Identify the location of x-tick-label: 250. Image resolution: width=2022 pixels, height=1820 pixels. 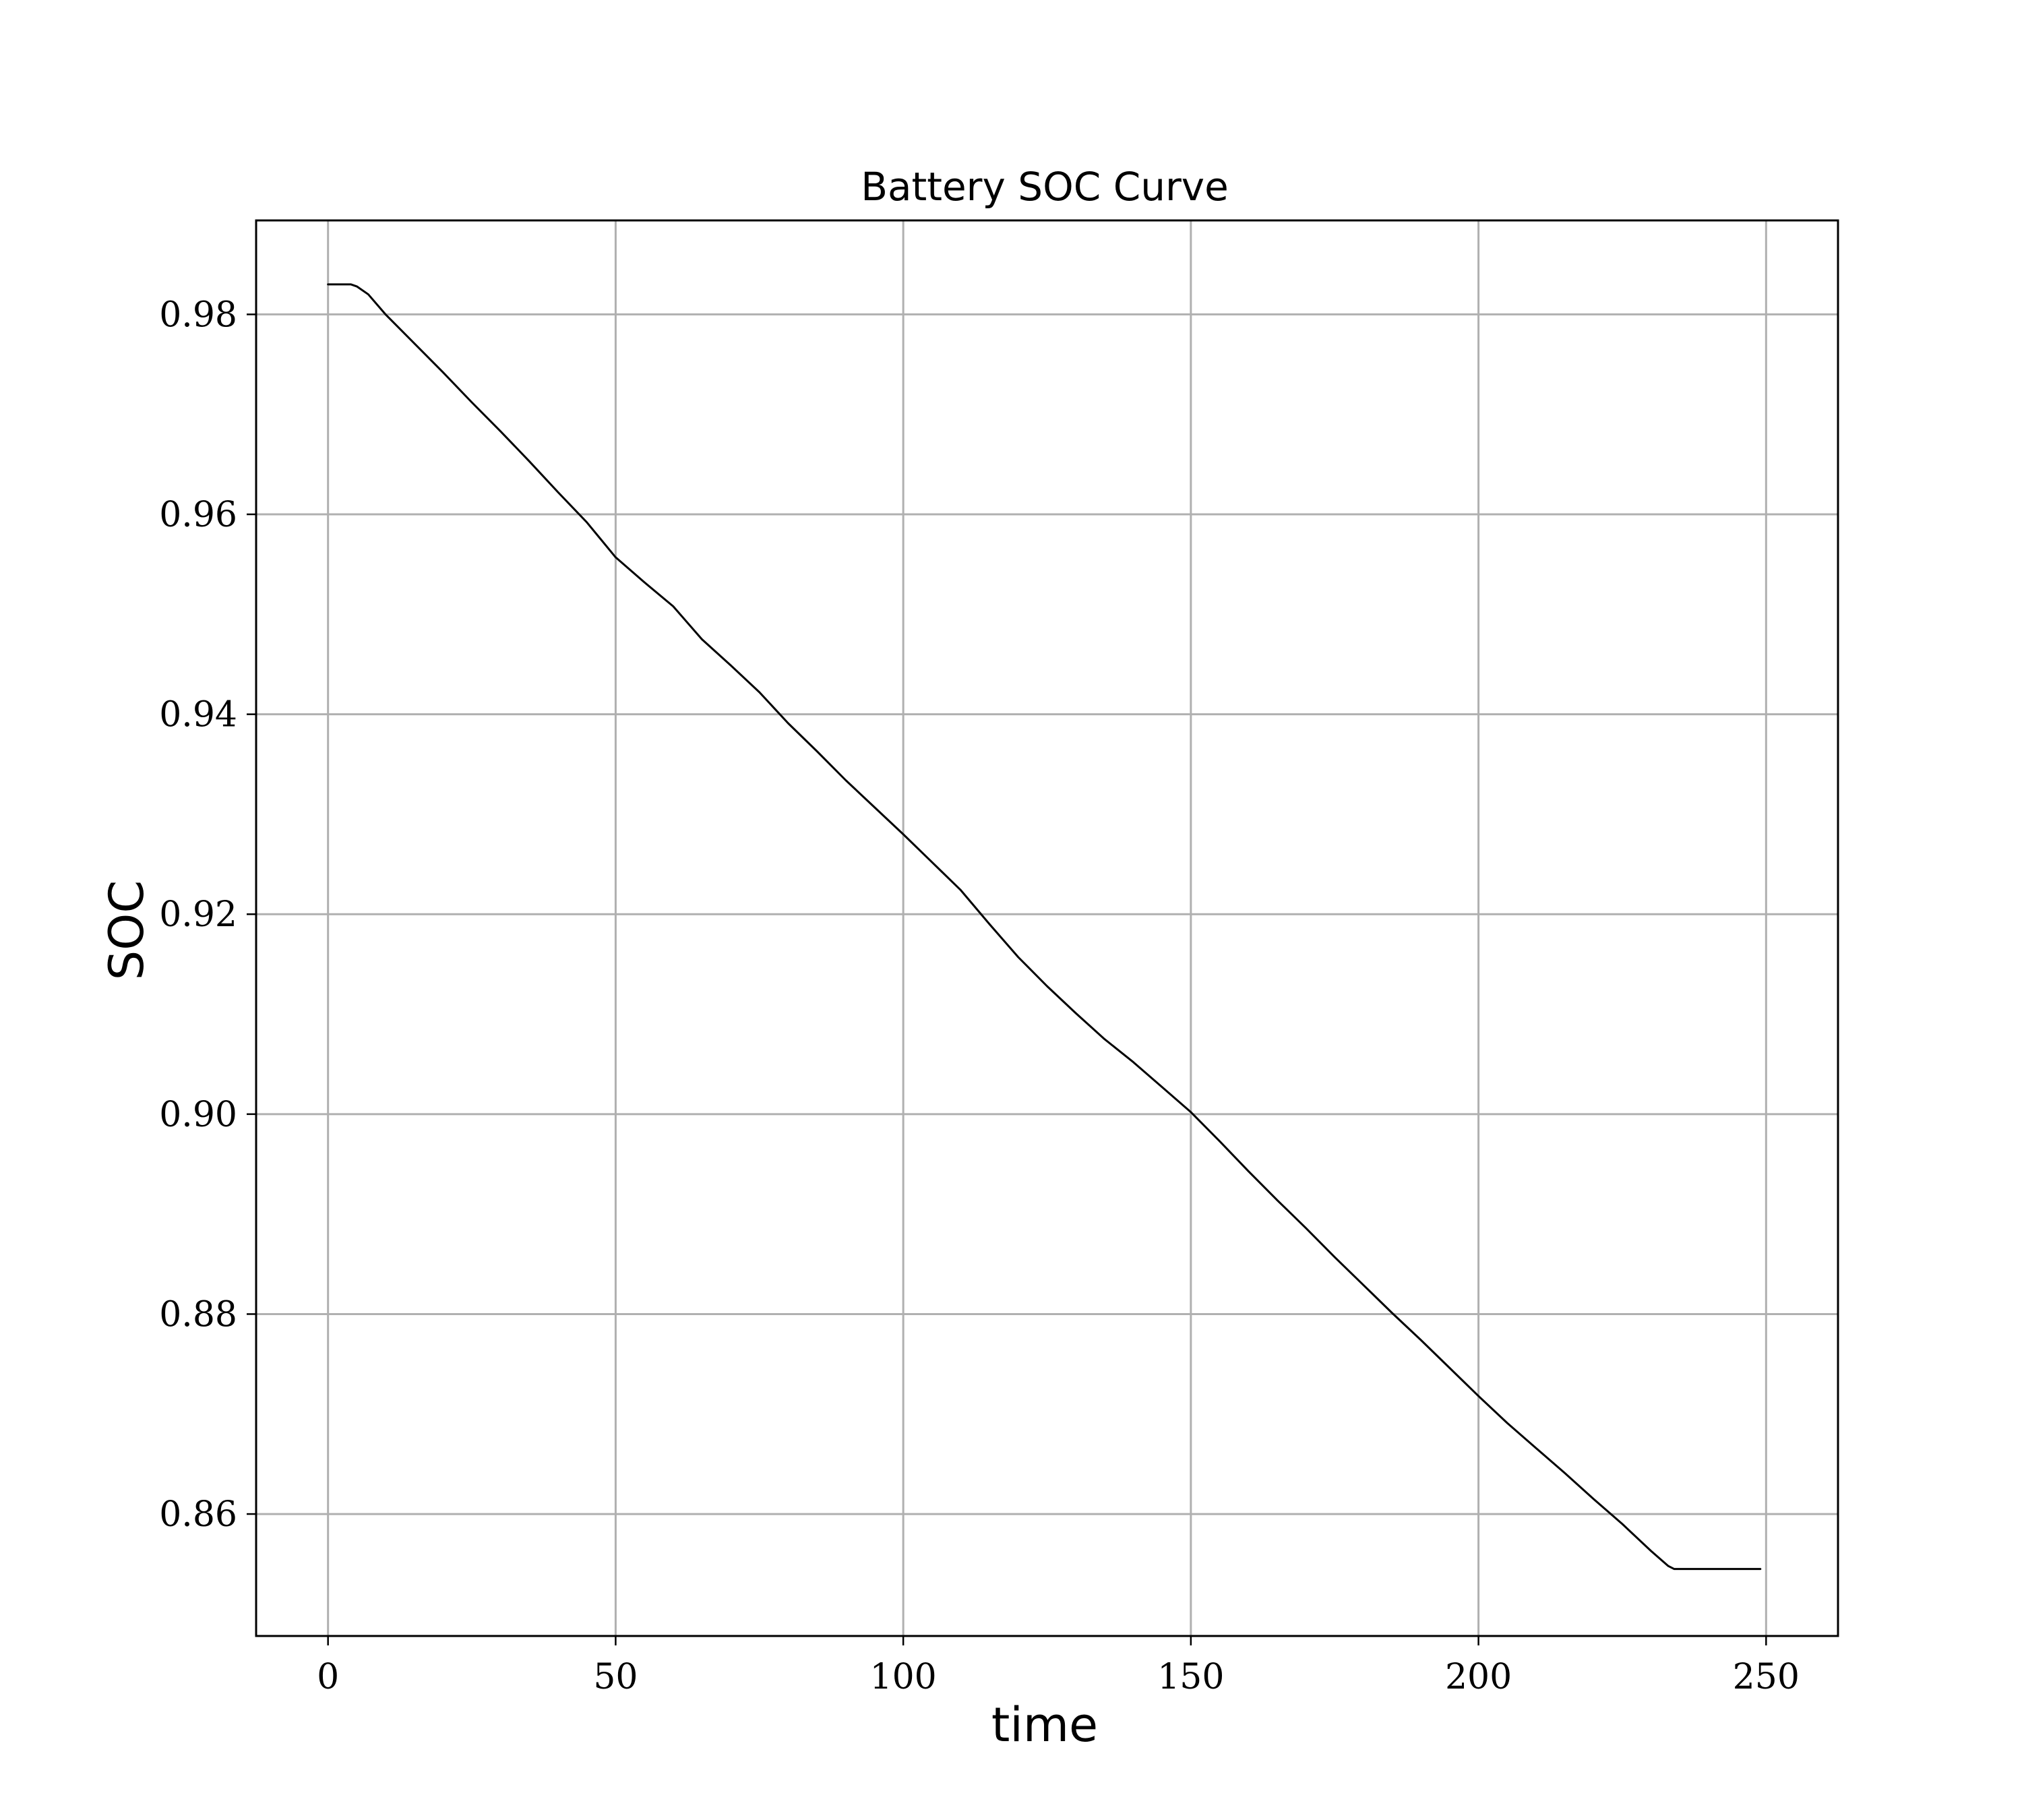
(1766, 1677).